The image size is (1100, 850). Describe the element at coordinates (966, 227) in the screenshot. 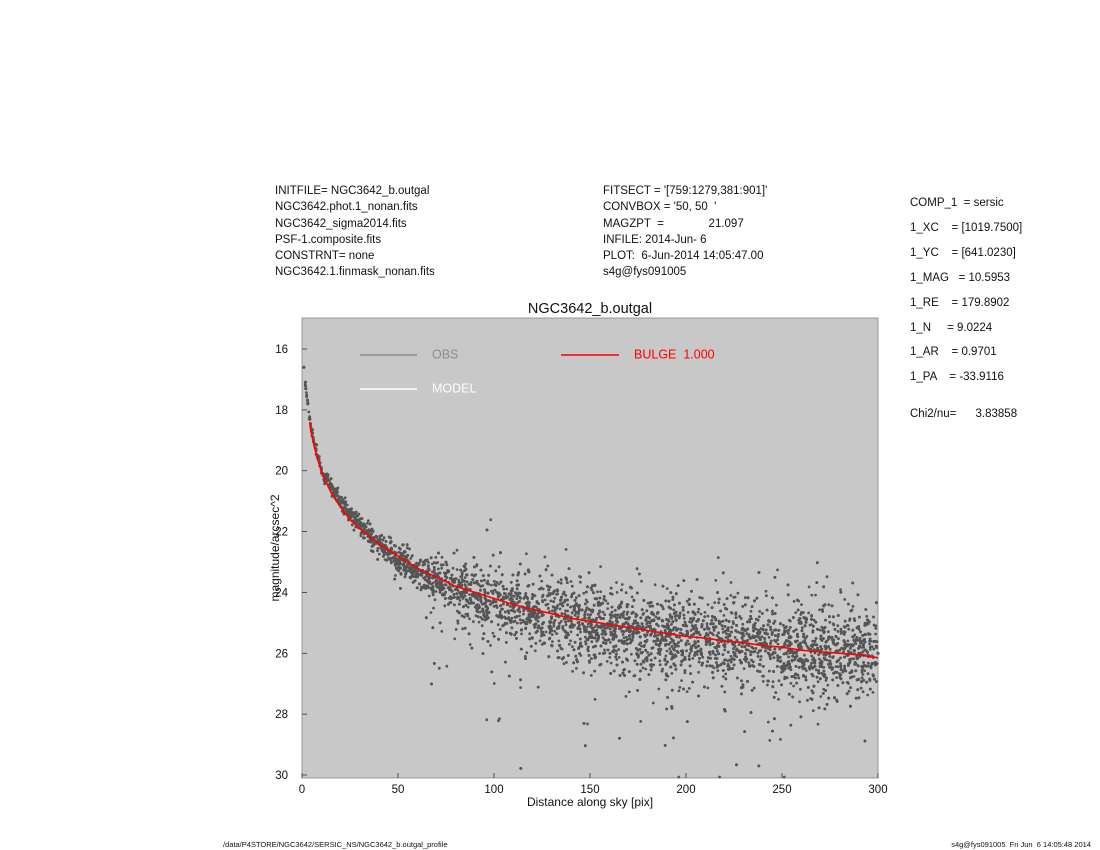

I see `param-xc: 1_XC = [1019.7500]` at that location.